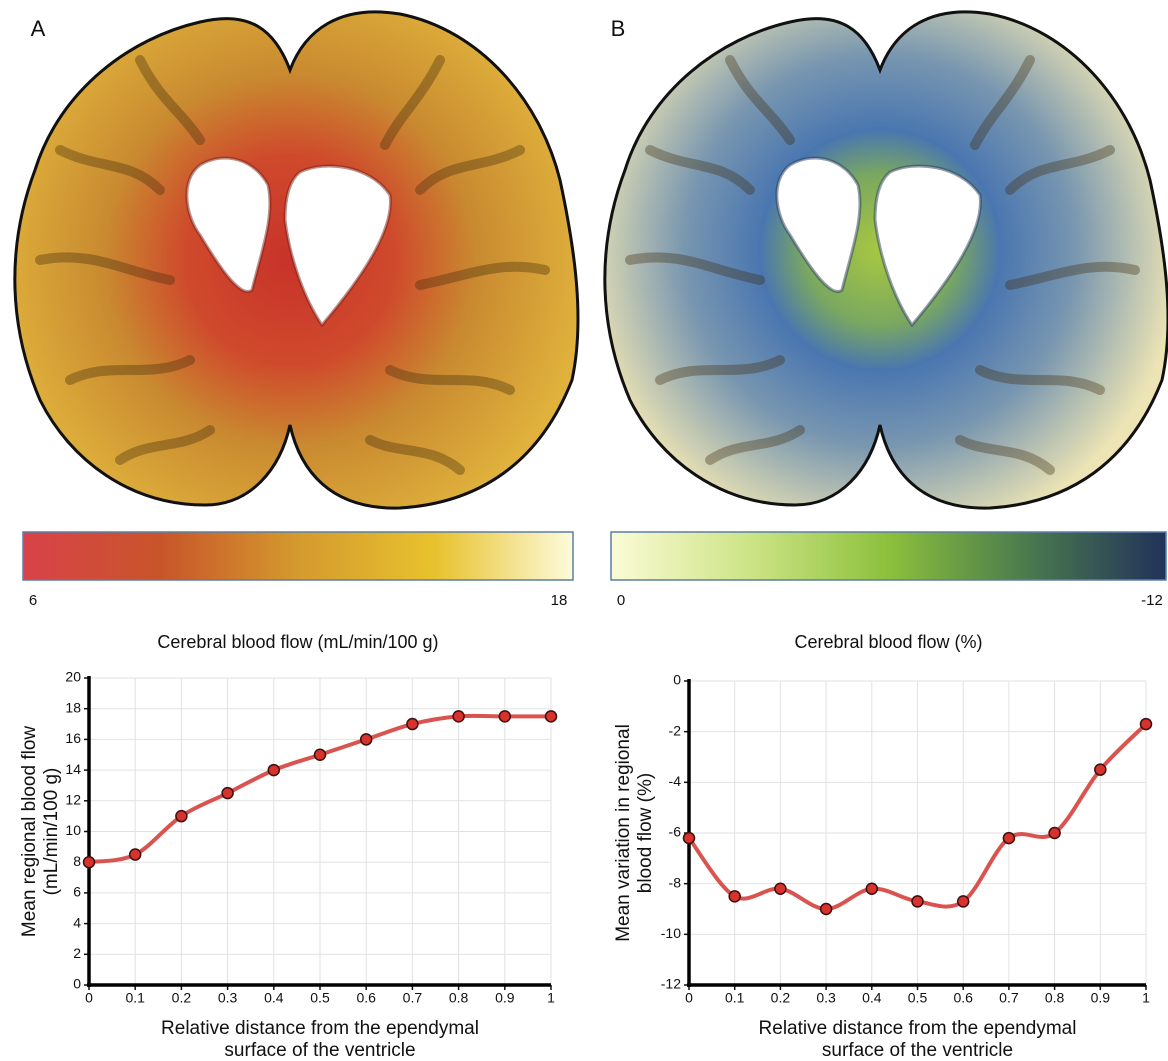 The image size is (1168, 1061). I want to click on y-tick-label: 2, so click(77, 953).